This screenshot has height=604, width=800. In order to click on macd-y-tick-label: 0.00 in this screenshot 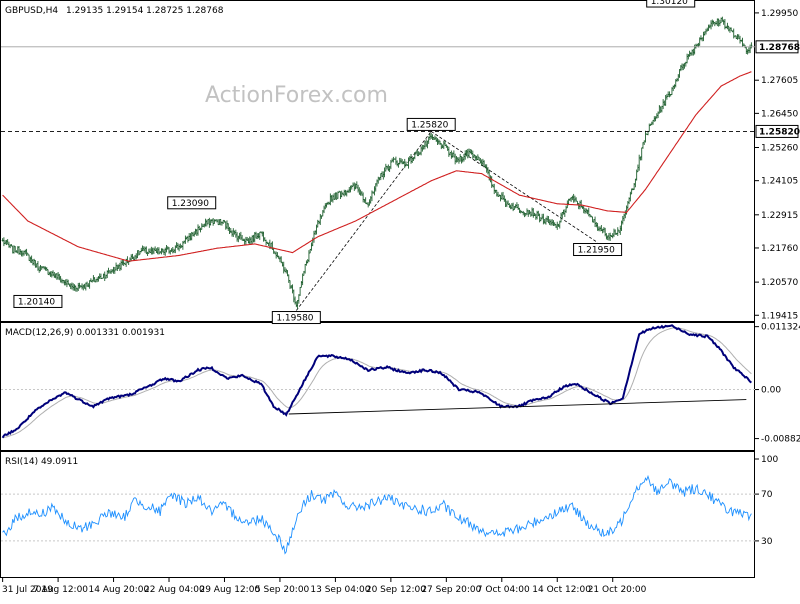, I will do `click(771, 391)`.